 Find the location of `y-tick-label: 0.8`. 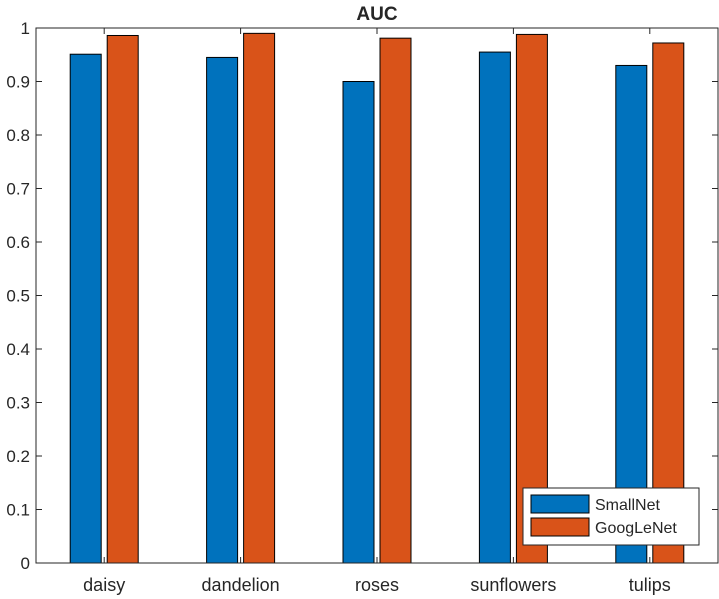

y-tick-label: 0.8 is located at coordinates (18, 135).